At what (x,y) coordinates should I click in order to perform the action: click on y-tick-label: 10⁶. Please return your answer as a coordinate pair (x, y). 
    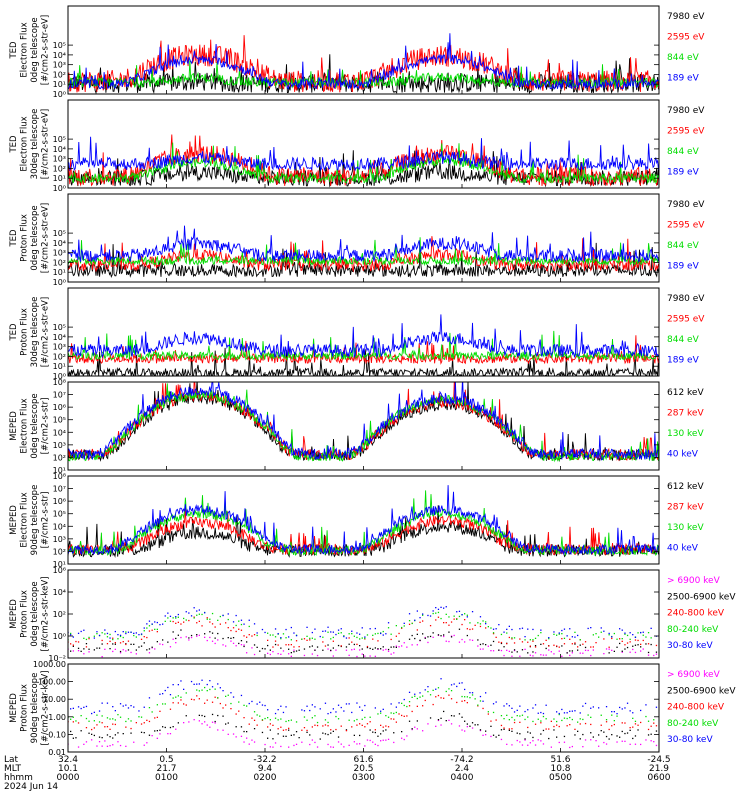
    Looking at the image, I should click on (59, 407).